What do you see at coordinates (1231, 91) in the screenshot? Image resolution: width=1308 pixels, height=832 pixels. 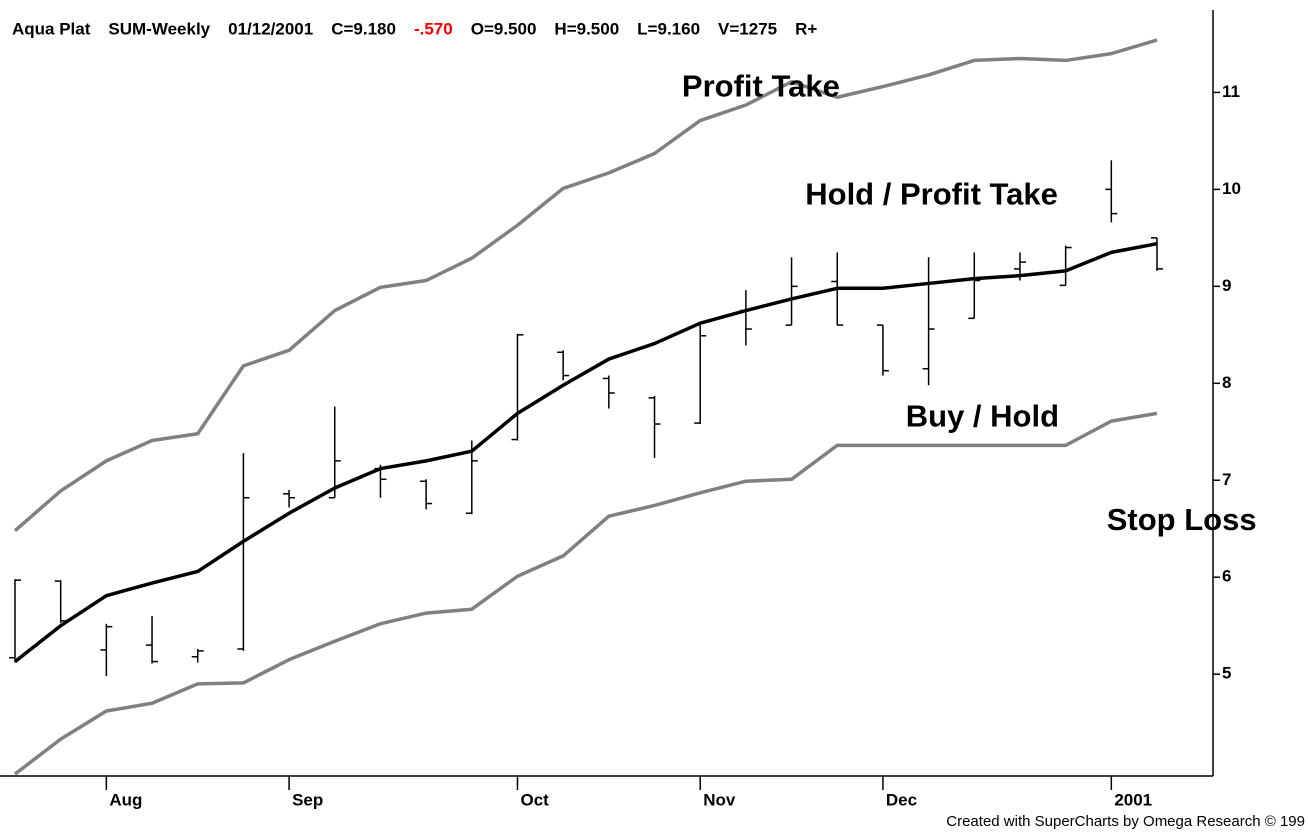 I see `y-tick-label: 11` at bounding box center [1231, 91].